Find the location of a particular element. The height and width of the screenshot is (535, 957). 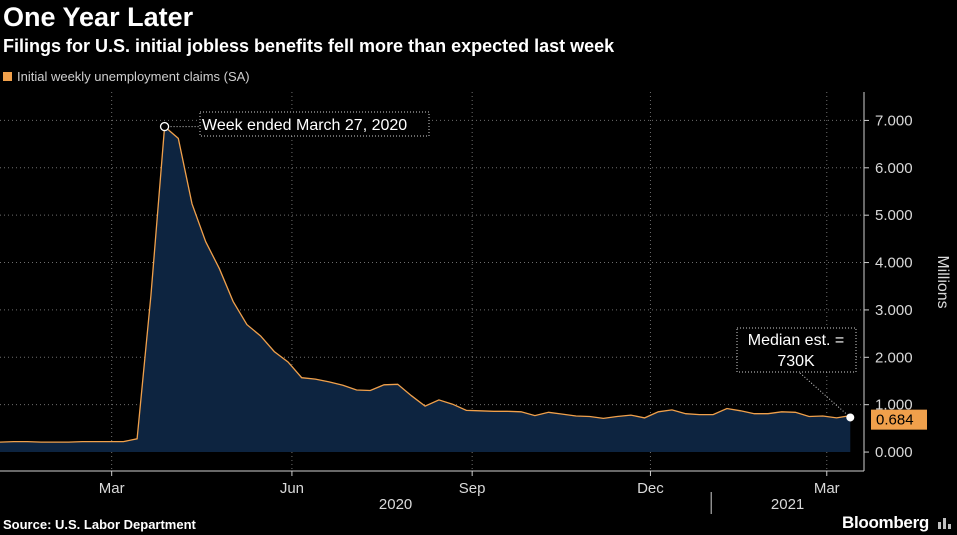

legend-swatch is located at coordinates (7, 76).